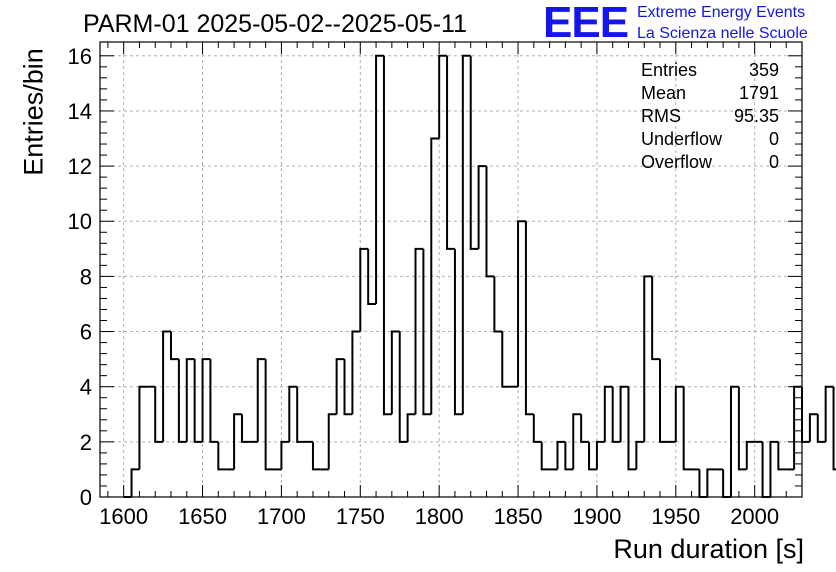 This screenshot has height=572, width=836. Describe the element at coordinates (677, 162) in the screenshot. I see `stat-label: Overflow` at that location.